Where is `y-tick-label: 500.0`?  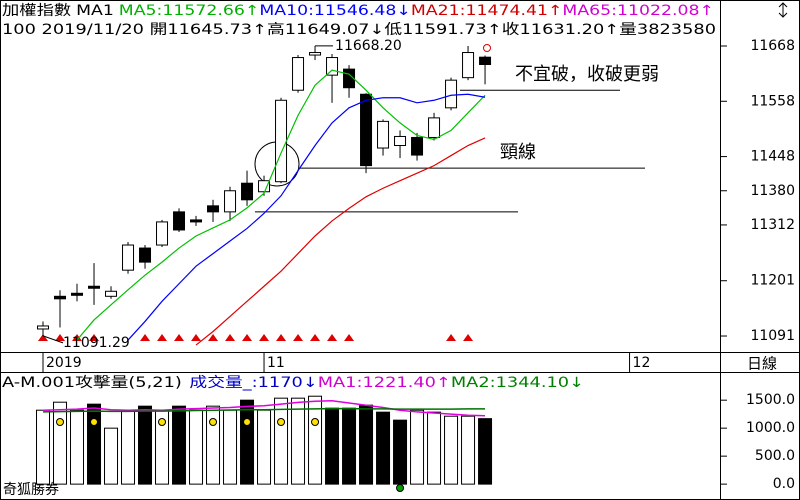
y-tick-label: 500.0 is located at coordinates (775, 456).